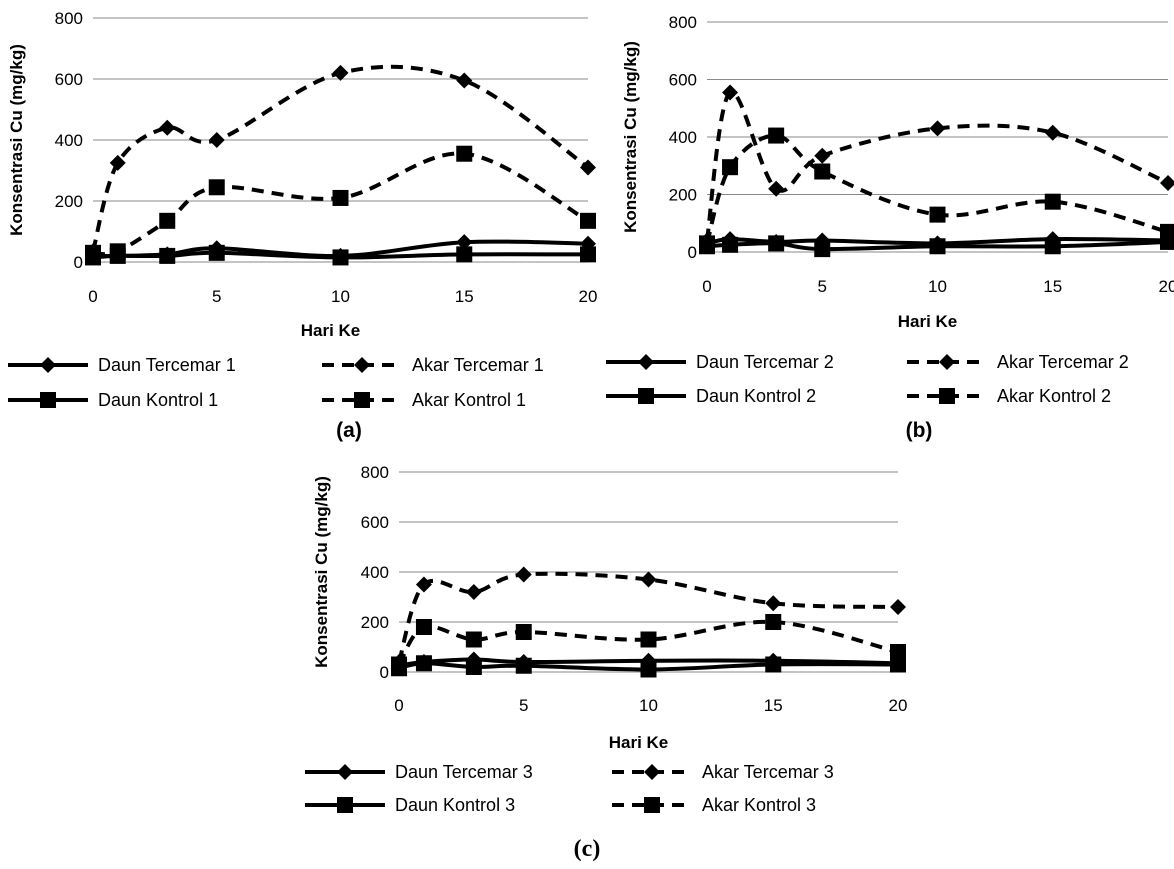  I want to click on legend-label: Daun Kontrol 1, so click(158, 400).